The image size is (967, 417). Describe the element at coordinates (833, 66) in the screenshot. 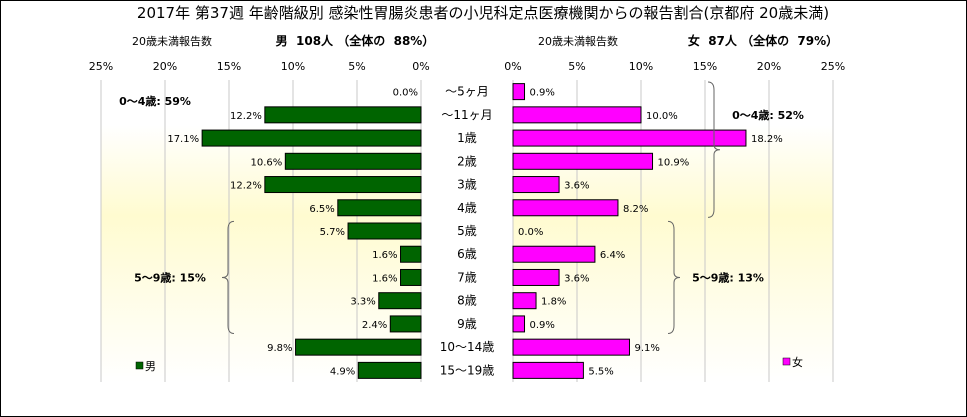

I see `right-tick-label: 25%` at that location.